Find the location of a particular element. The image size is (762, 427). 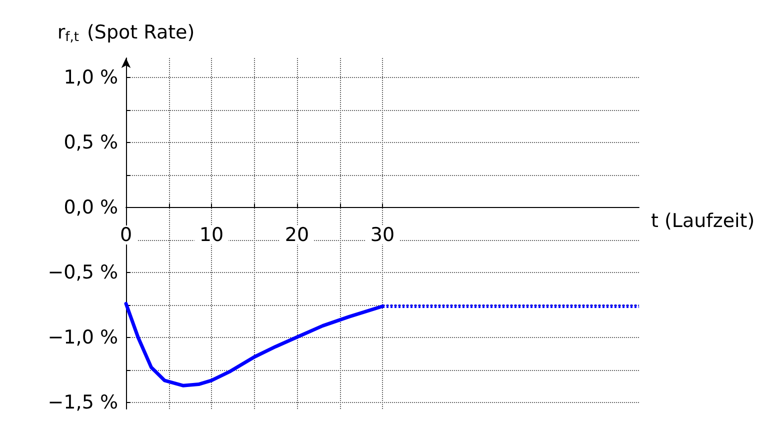

x-tick-label: 20 is located at coordinates (297, 235).